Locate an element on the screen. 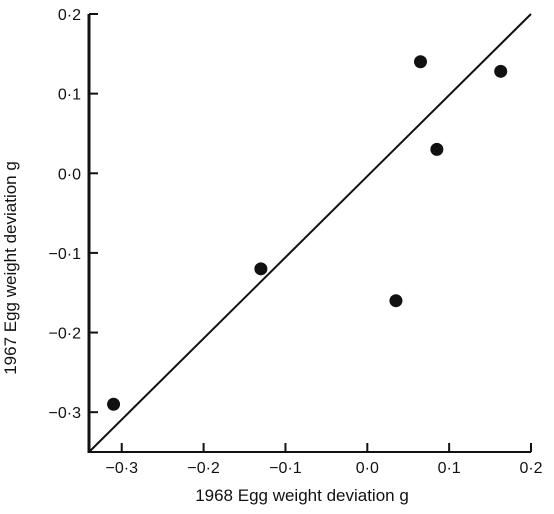 The image size is (554, 514). y-tick-label: 0·1 is located at coordinates (69, 95).